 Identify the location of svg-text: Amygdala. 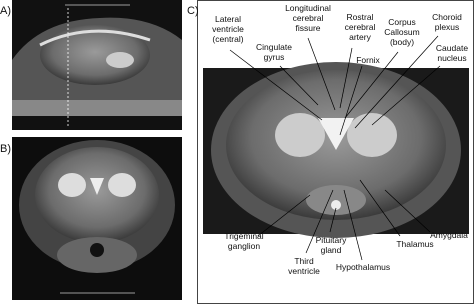
(449, 235).